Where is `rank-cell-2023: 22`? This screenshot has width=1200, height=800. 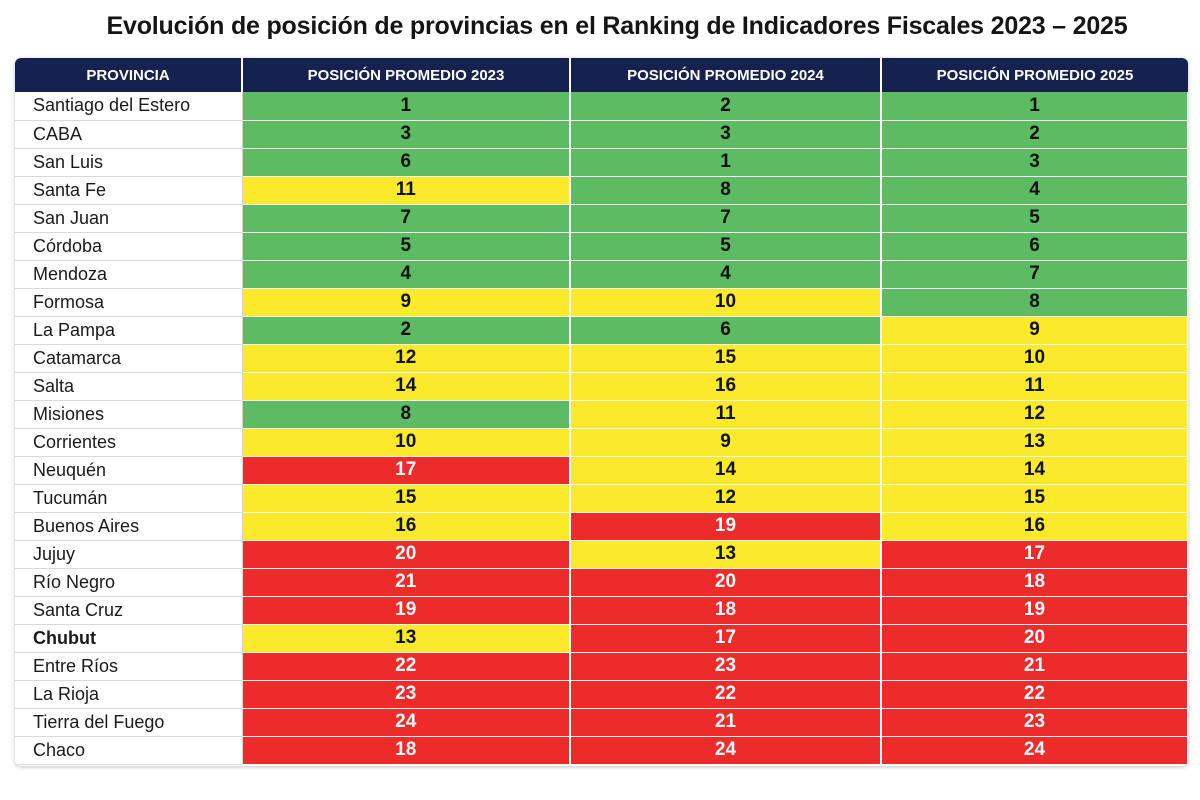 rank-cell-2023: 22 is located at coordinates (406, 666).